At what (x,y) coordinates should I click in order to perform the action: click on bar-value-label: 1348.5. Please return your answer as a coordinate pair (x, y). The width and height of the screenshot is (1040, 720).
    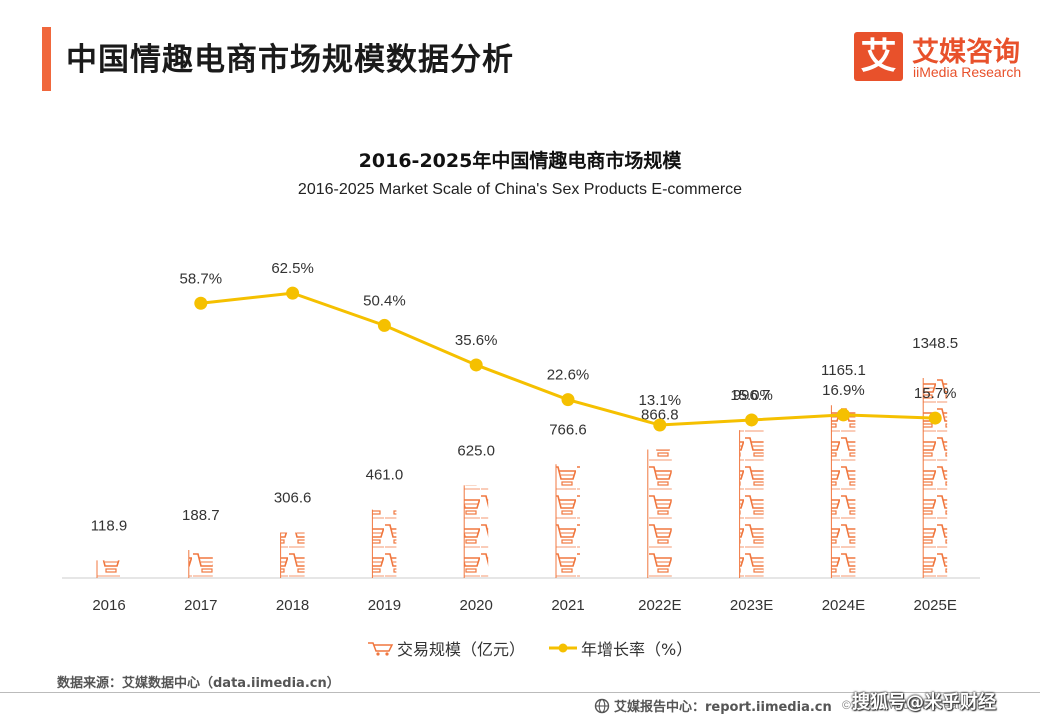
    Looking at the image, I should click on (935, 343).